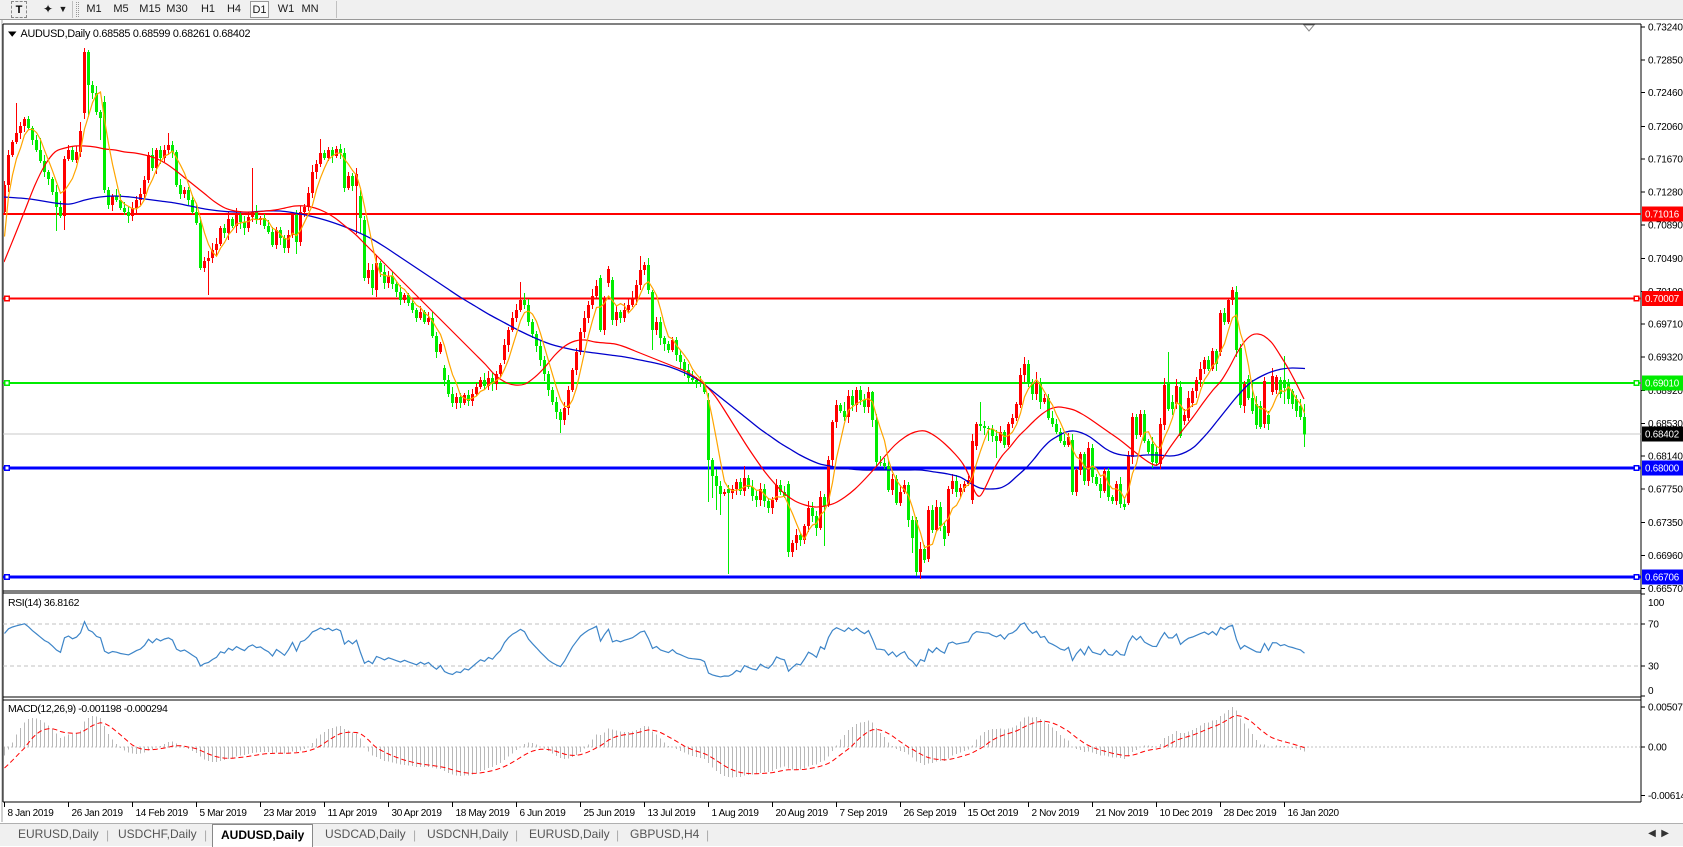 This screenshot has width=1683, height=847. What do you see at coordinates (1665, 160) in the screenshot?
I see `svg-text: 0.71670` at bounding box center [1665, 160].